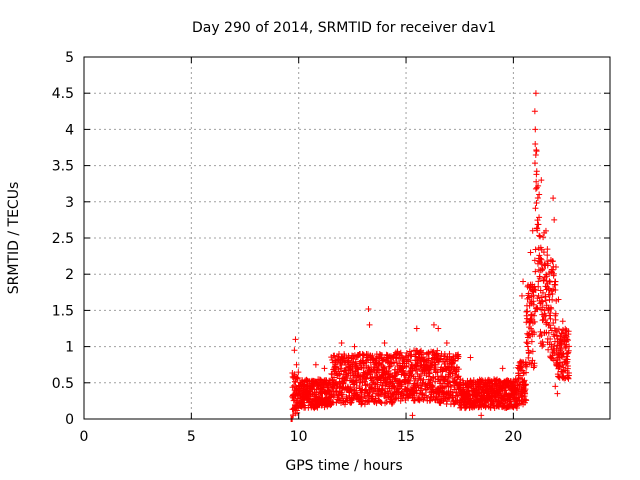 Image resolution: width=640 pixels, height=480 pixels. I want to click on x-tick-label: 0, so click(84, 437).